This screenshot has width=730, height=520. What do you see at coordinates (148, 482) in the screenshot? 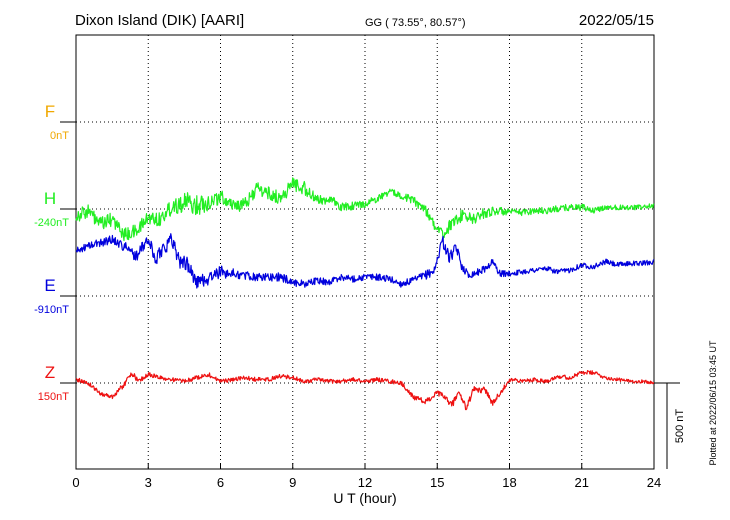
I see `x-tick-label: 3` at bounding box center [148, 482].